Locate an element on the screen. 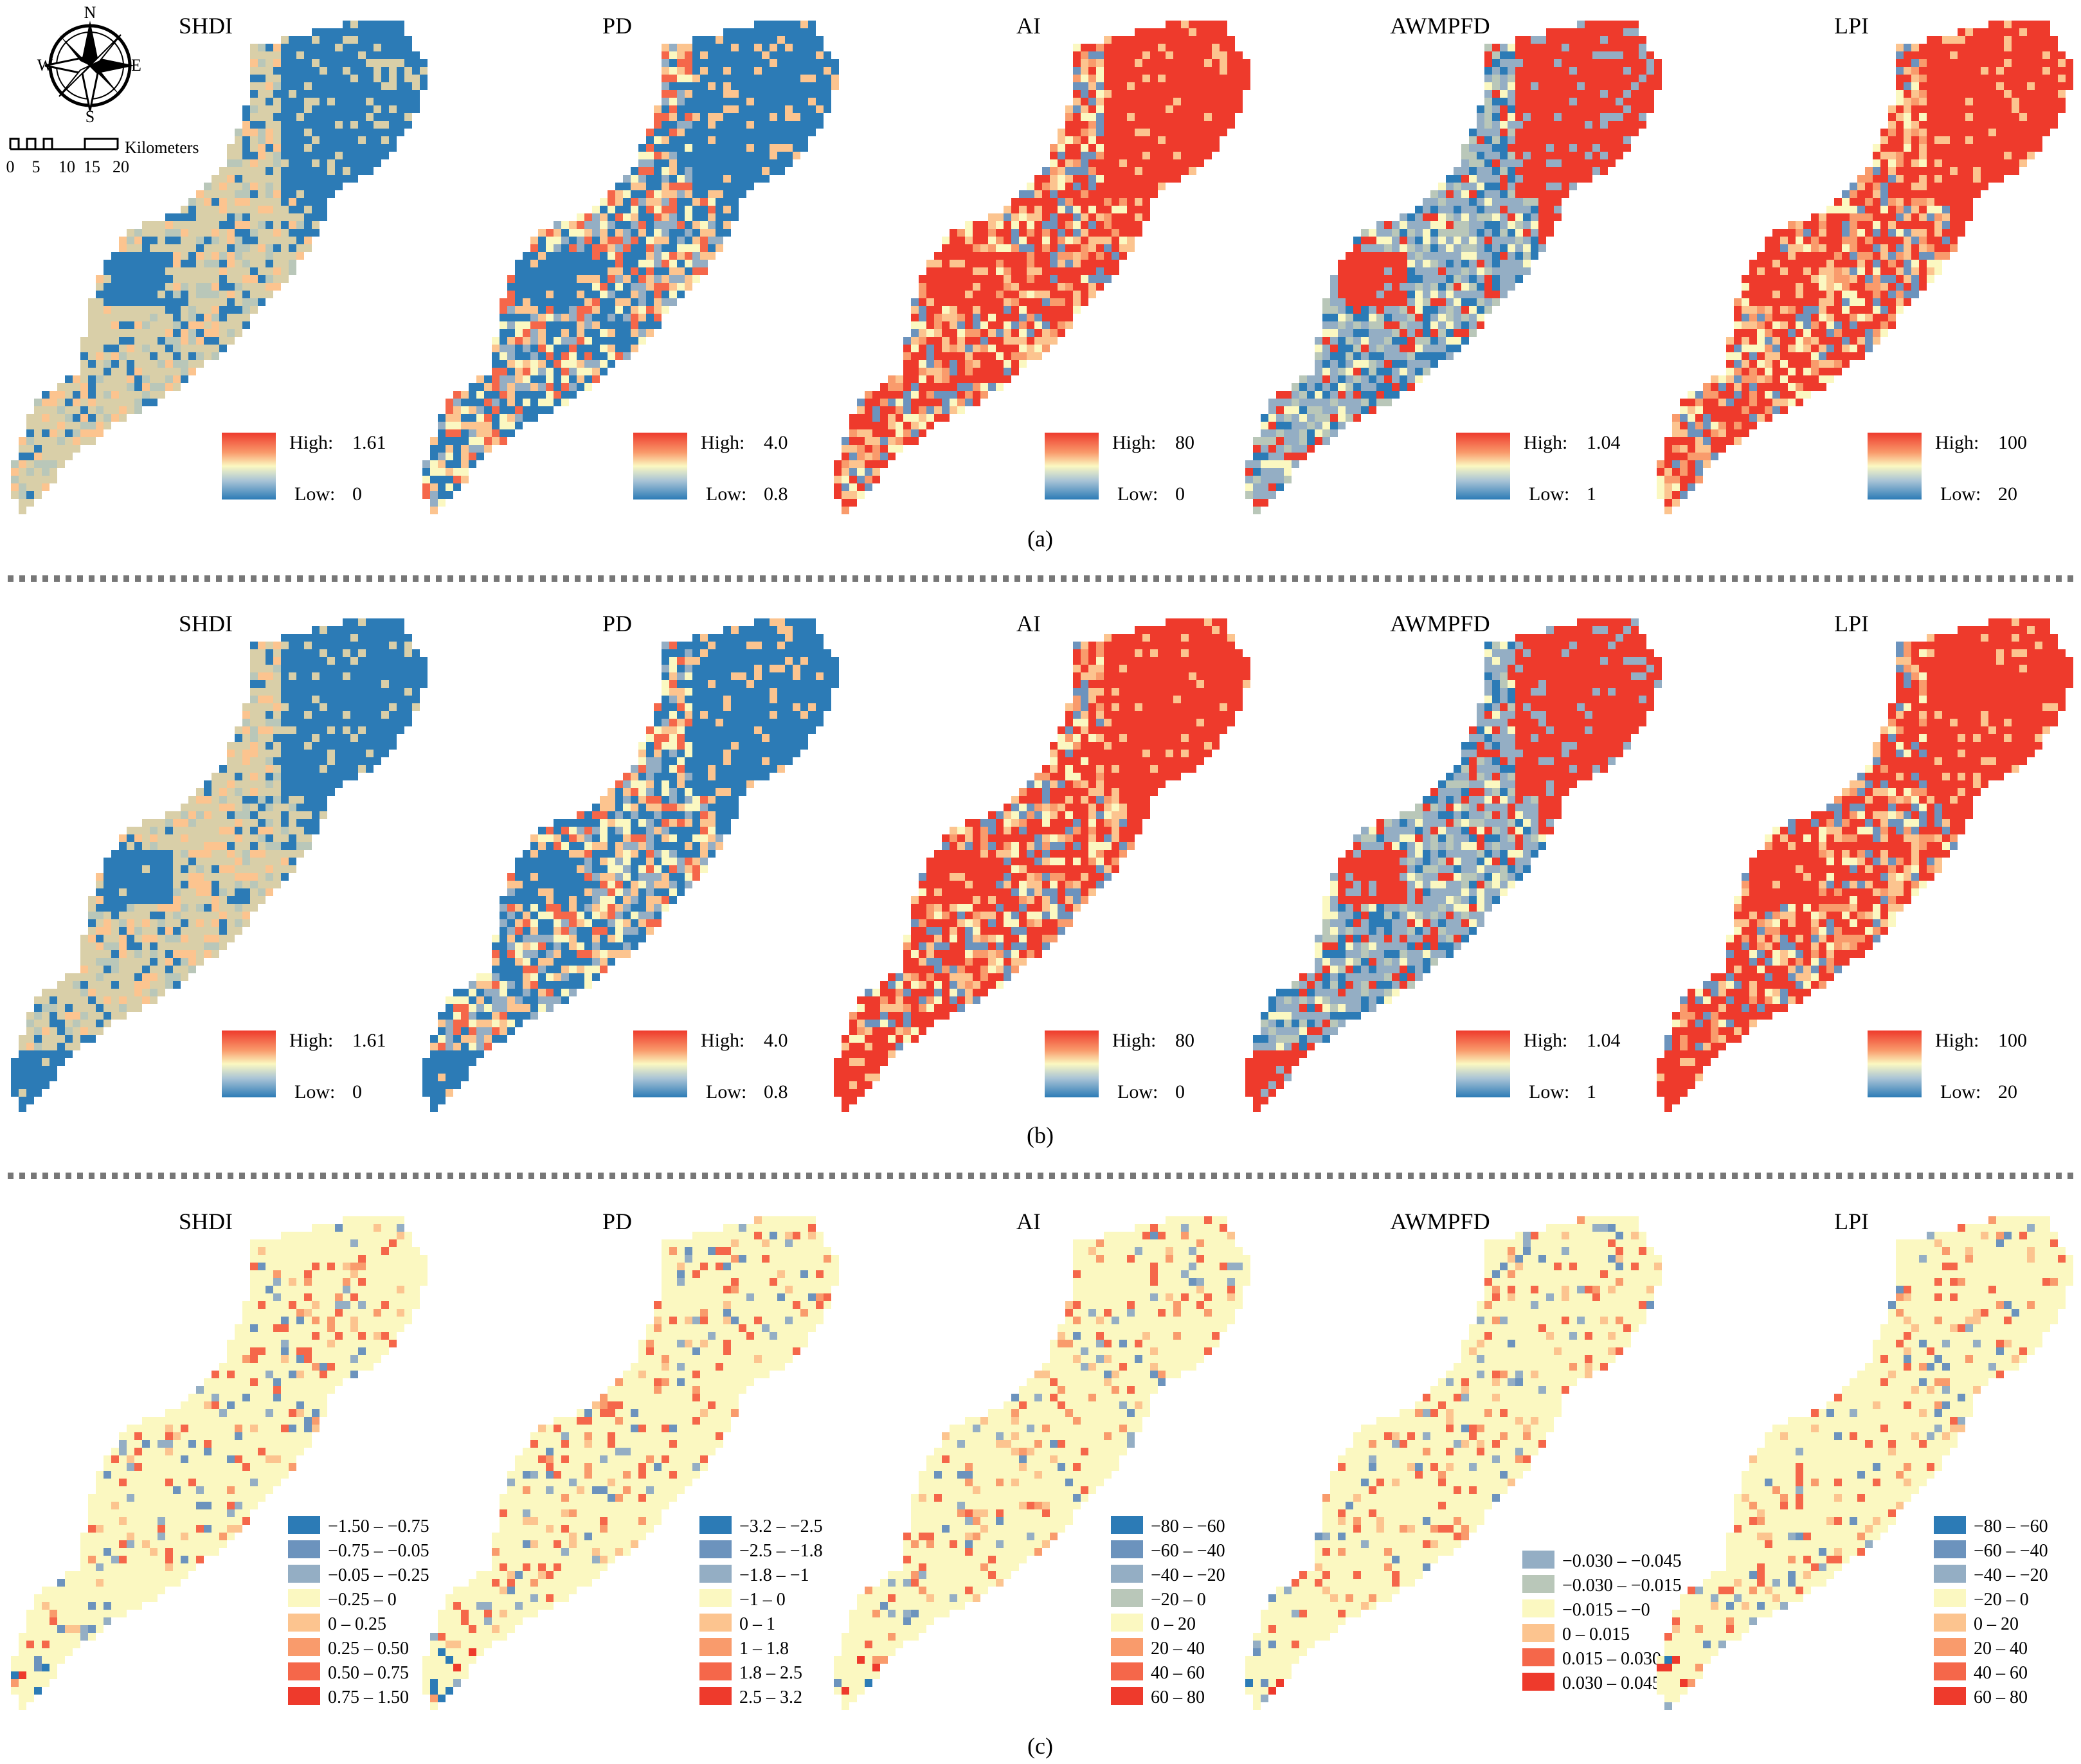 This screenshot has height=1764, width=2081. map-raster is located at coordinates (1042, 268).